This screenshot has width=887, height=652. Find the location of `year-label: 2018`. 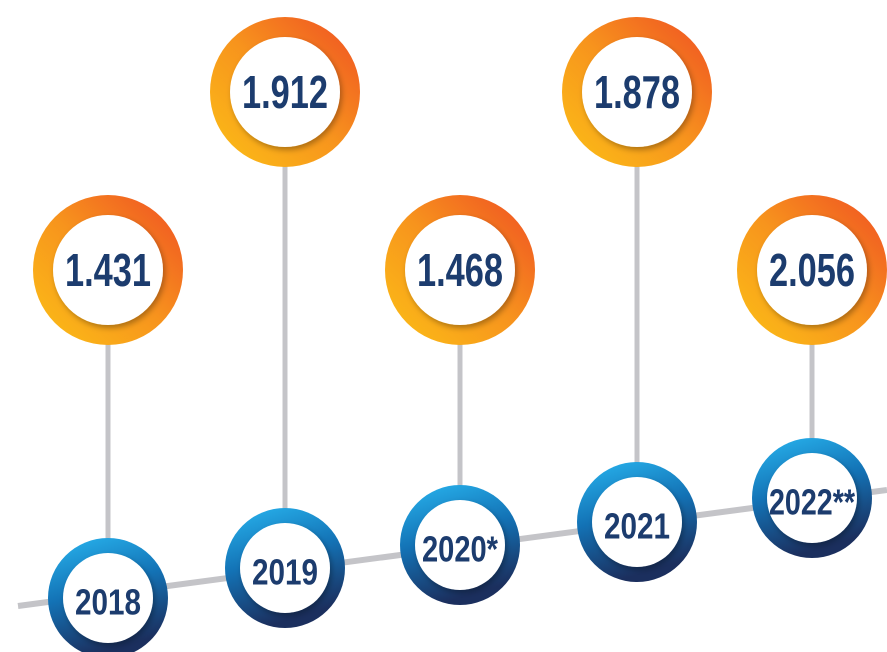

year-label: 2018 is located at coordinates (108, 602).